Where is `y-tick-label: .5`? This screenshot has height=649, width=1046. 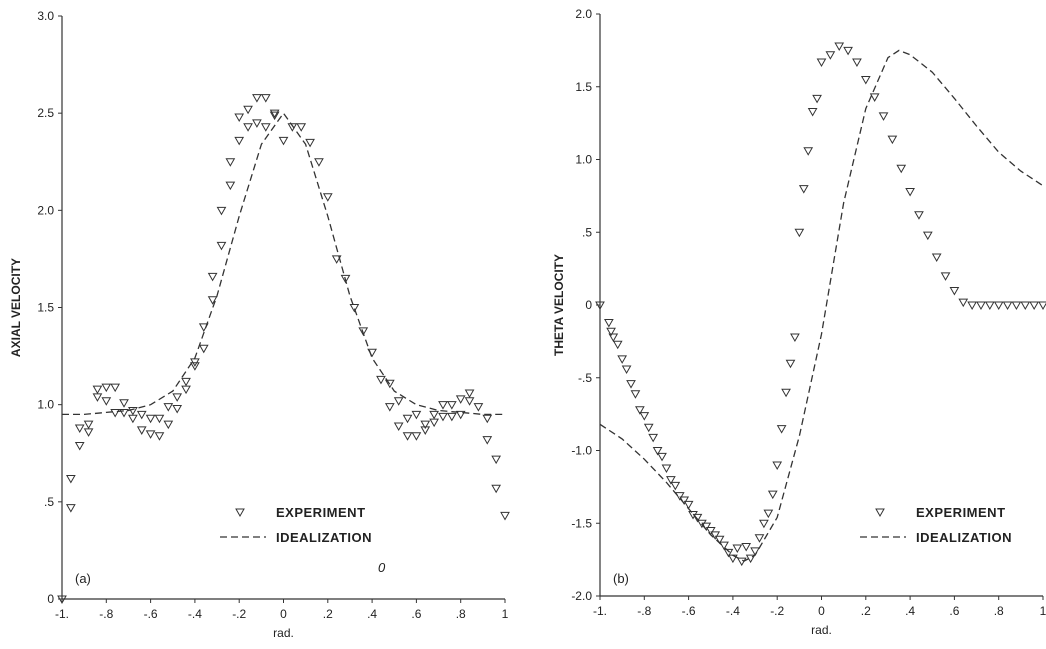 y-tick-label: .5 is located at coordinates (49, 502).